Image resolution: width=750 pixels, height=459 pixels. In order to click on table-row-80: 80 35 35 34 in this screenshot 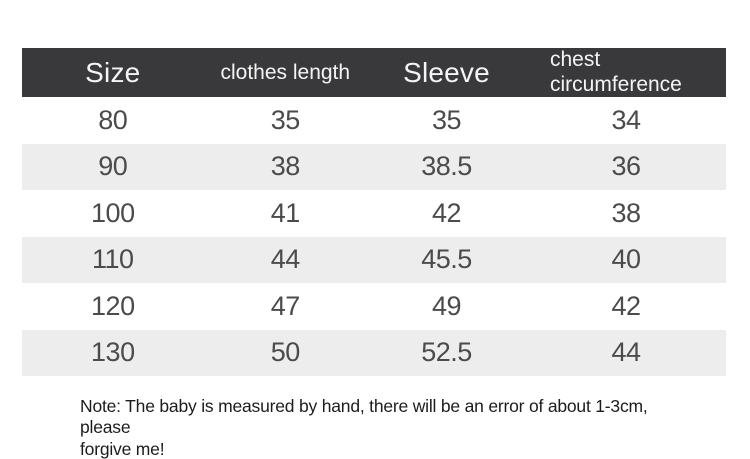, I will do `click(374, 120)`.